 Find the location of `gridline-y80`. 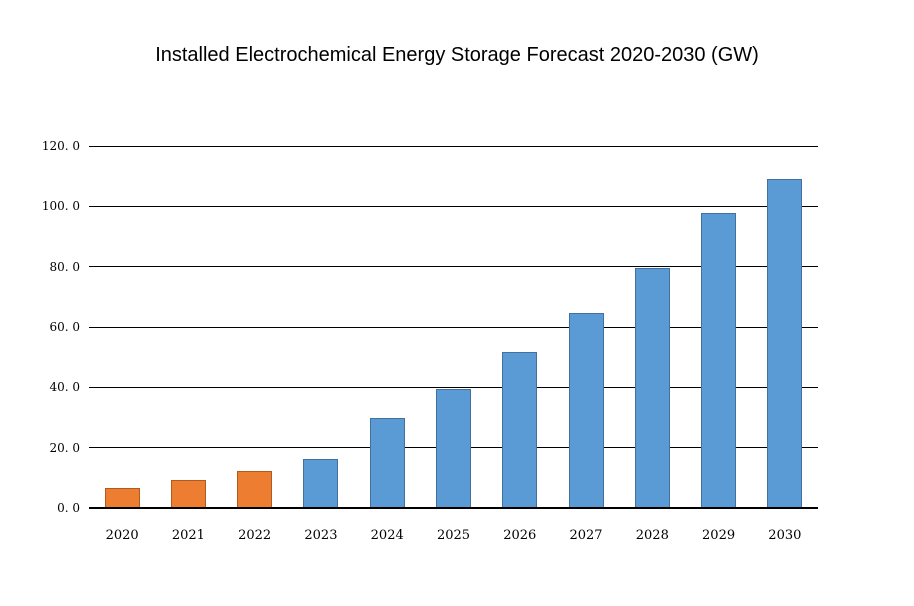

gridline-y80 is located at coordinates (453, 267).